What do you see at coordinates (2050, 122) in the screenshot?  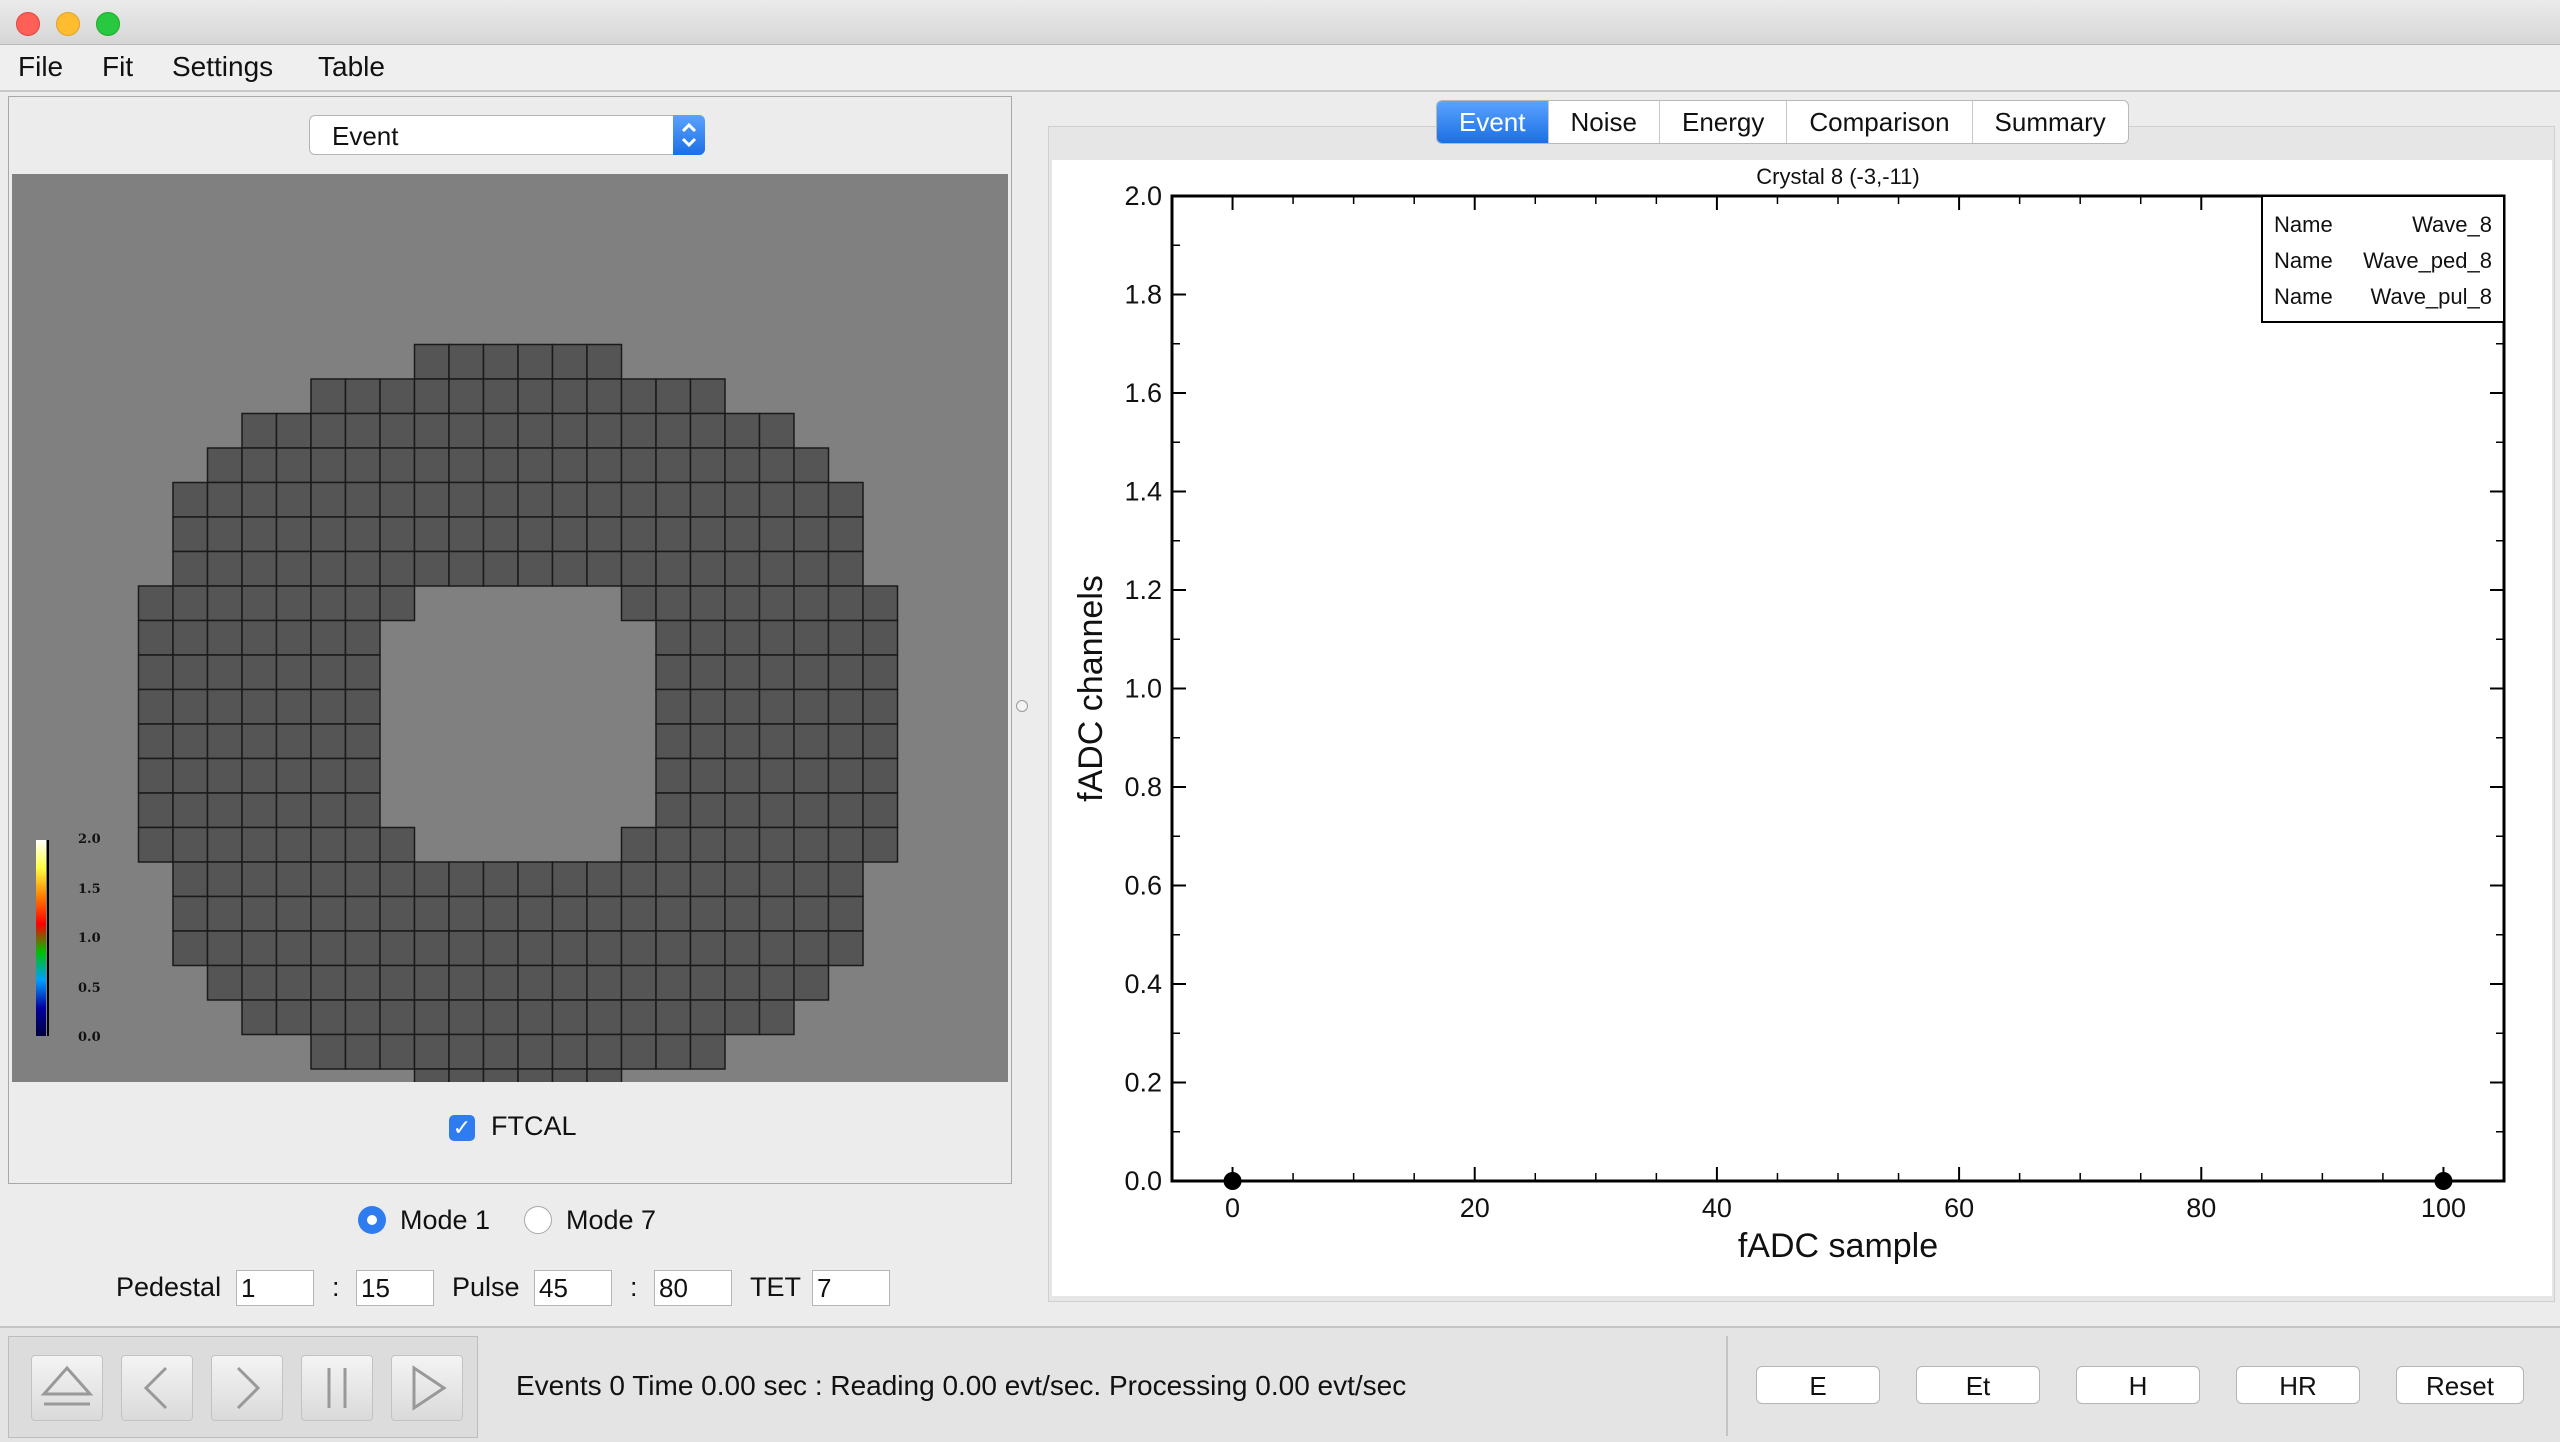 I see `tab-summary: Summary` at bounding box center [2050, 122].